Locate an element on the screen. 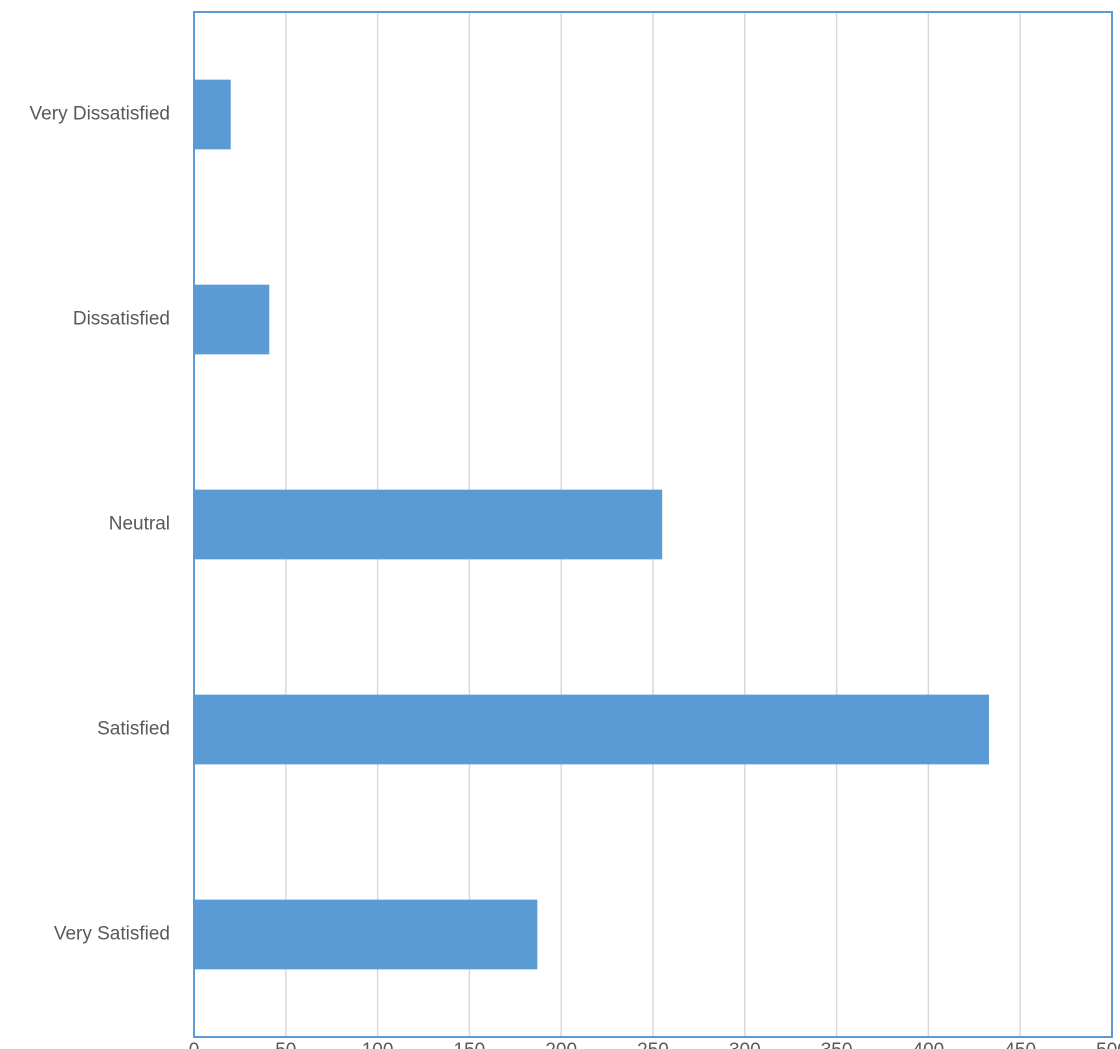 The width and height of the screenshot is (1120, 1049). x-tick-label-50: 50 is located at coordinates (285, 1044).